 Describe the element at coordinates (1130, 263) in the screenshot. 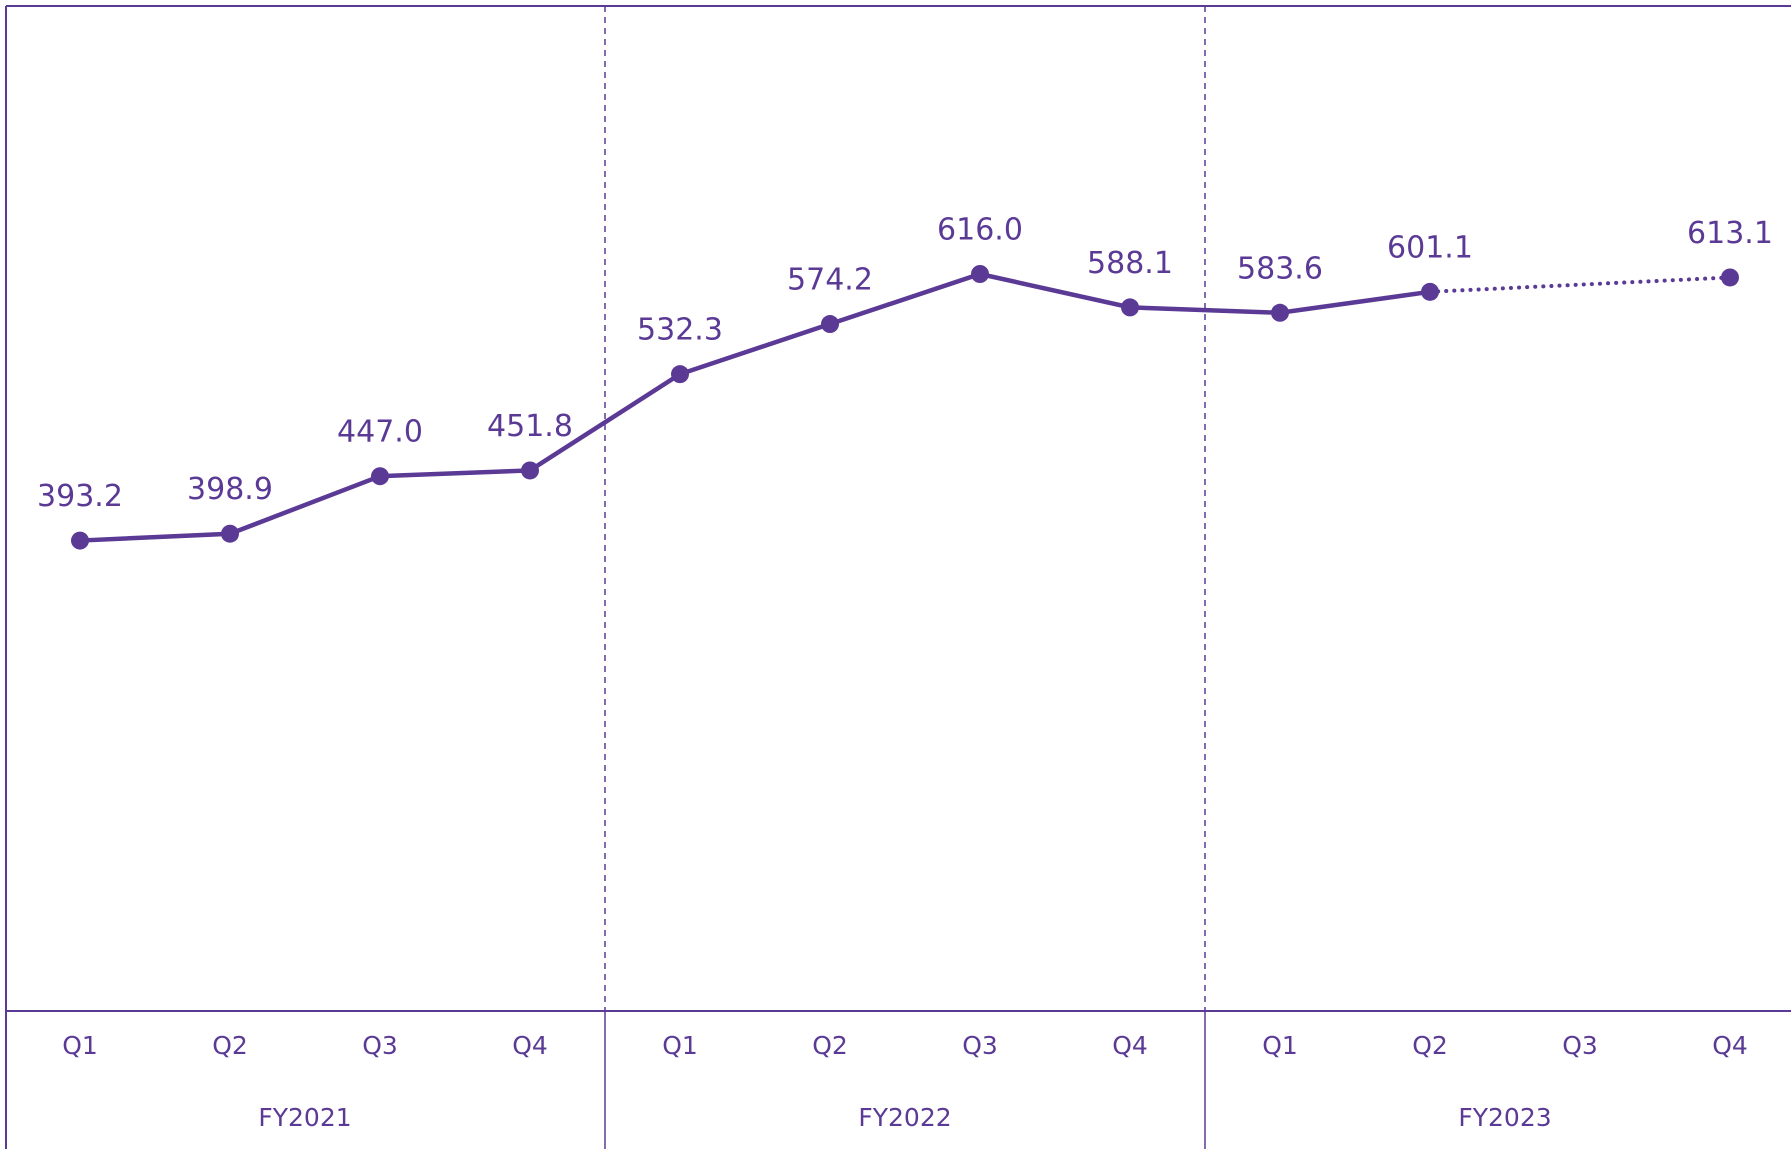

I see `value-label: 588.1` at that location.